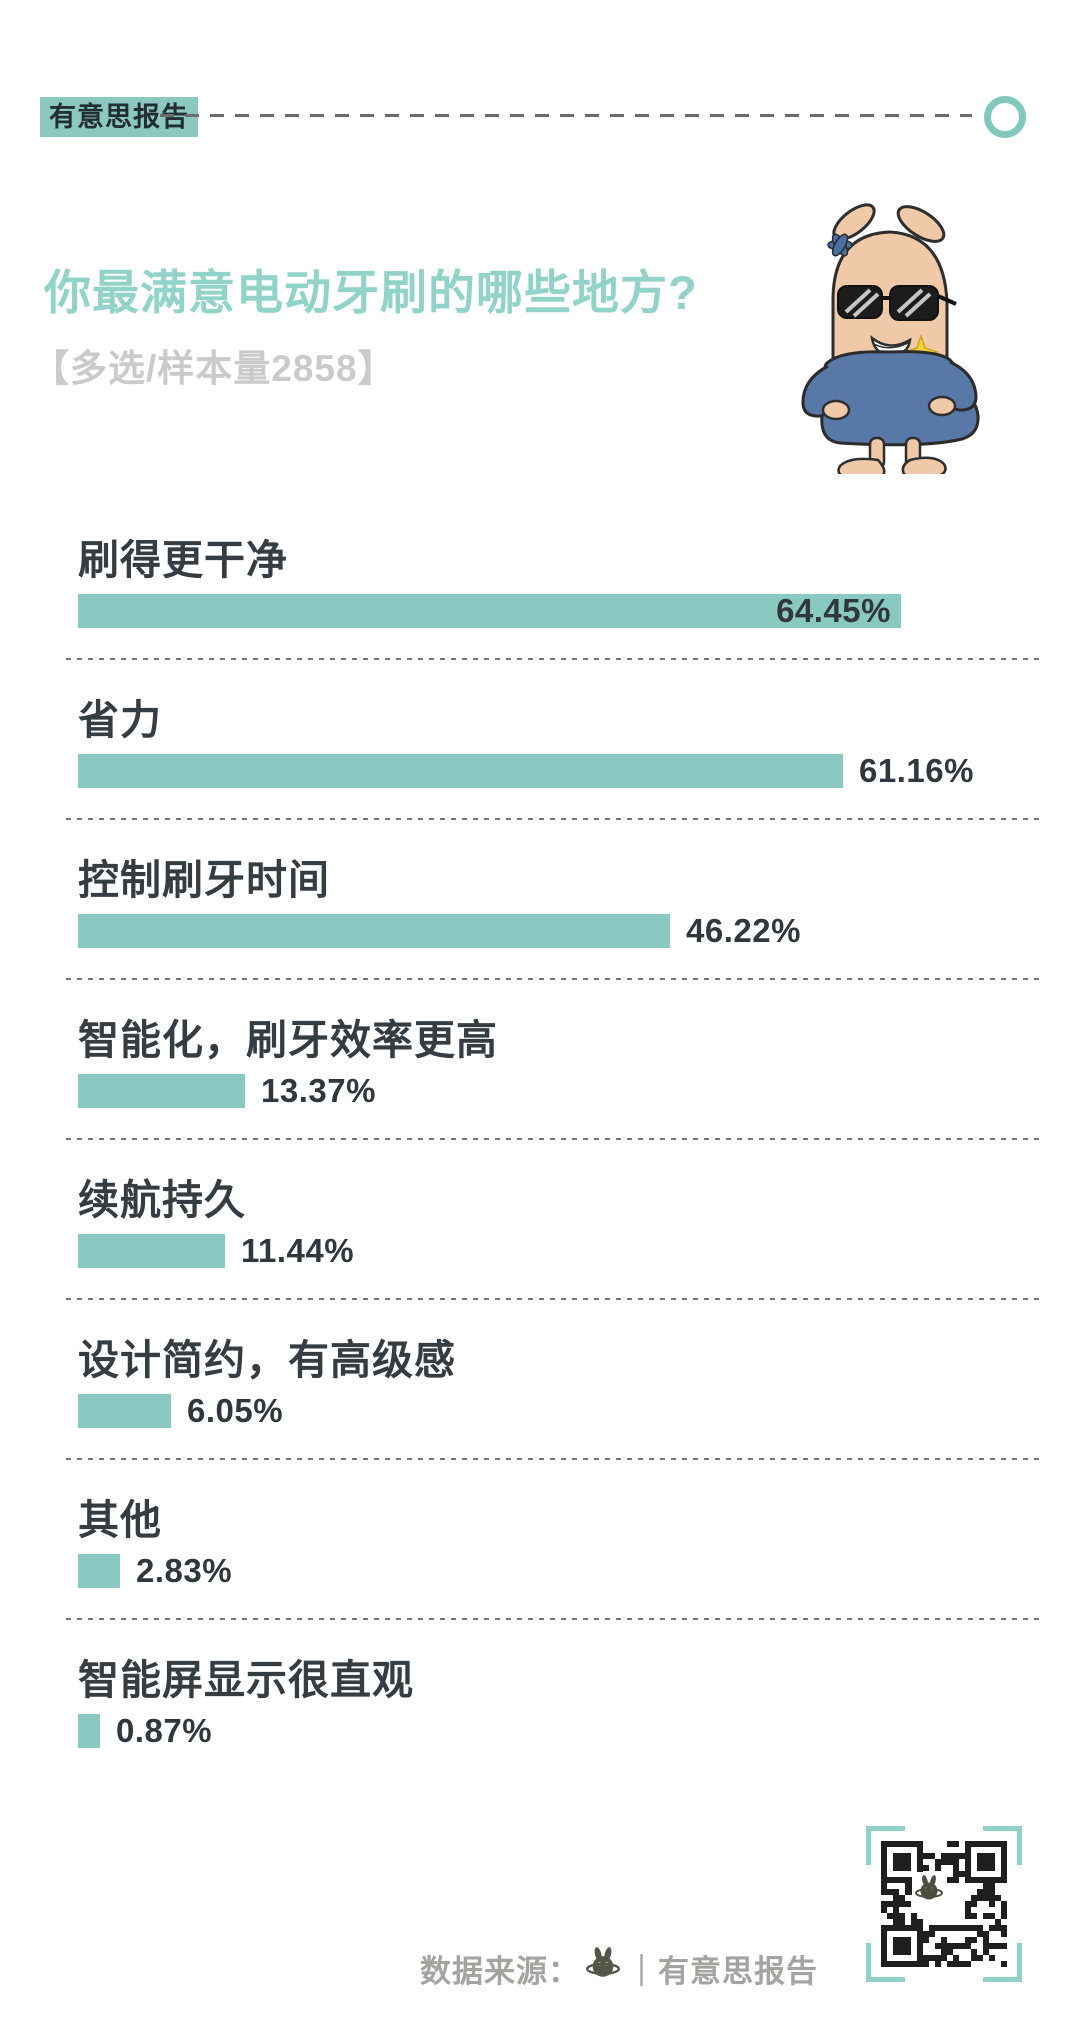 The height and width of the screenshot is (2036, 1080). What do you see at coordinates (288, 1040) in the screenshot?
I see `bar-label: 智能化，刷牙效率更高` at bounding box center [288, 1040].